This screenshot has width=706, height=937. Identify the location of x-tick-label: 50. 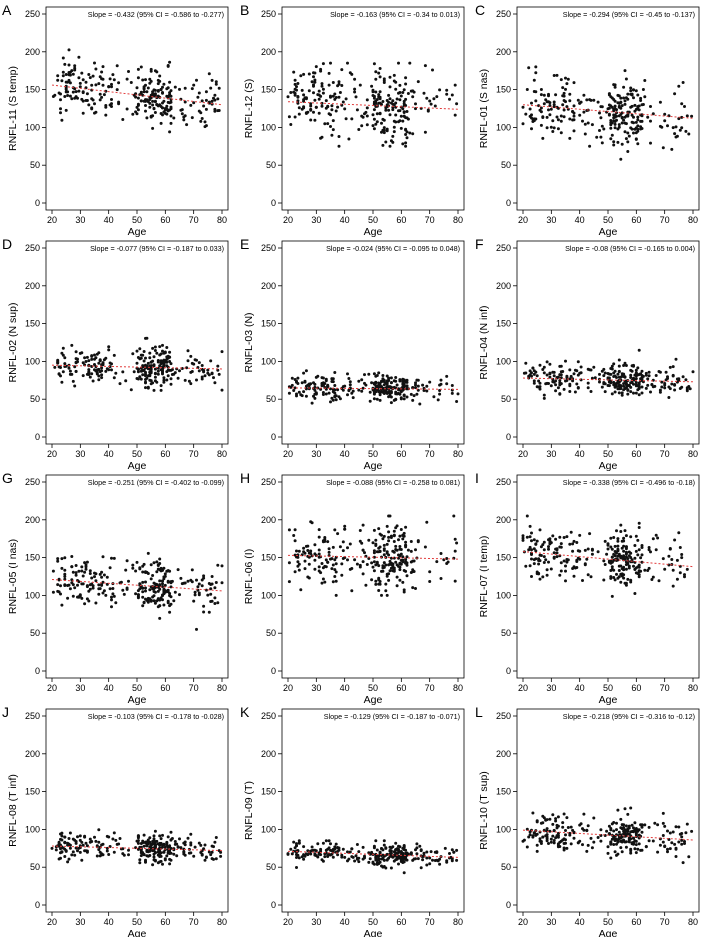
(608, 454).